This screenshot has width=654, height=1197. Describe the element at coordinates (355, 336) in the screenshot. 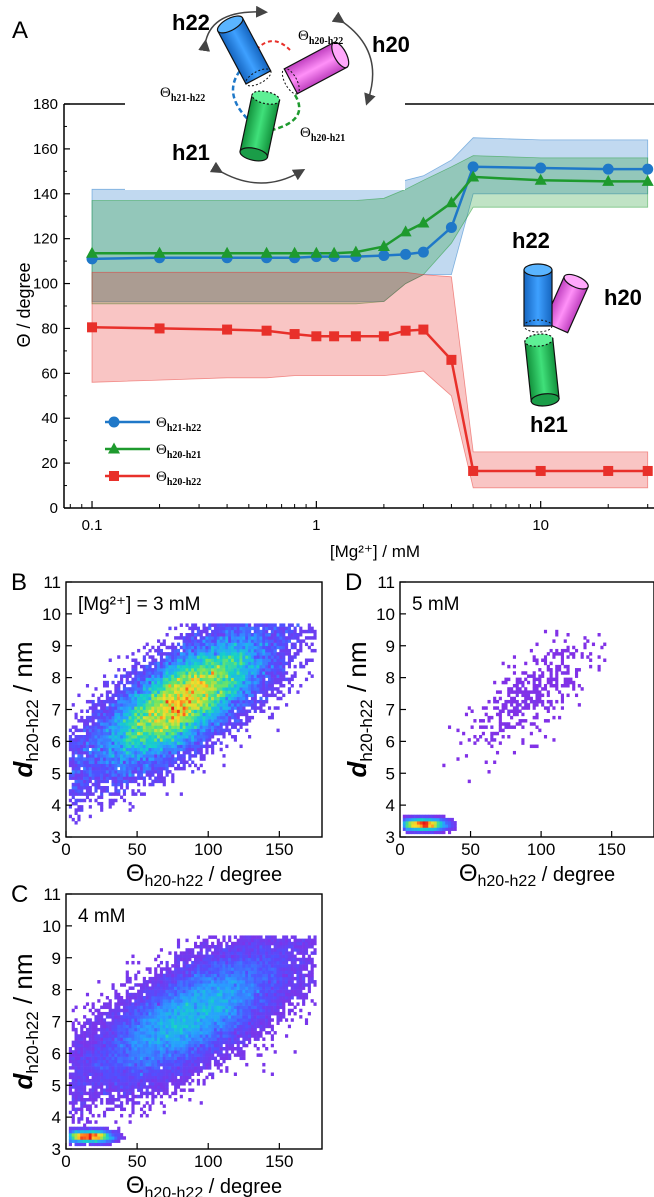

I see `point-h20-h22` at that location.